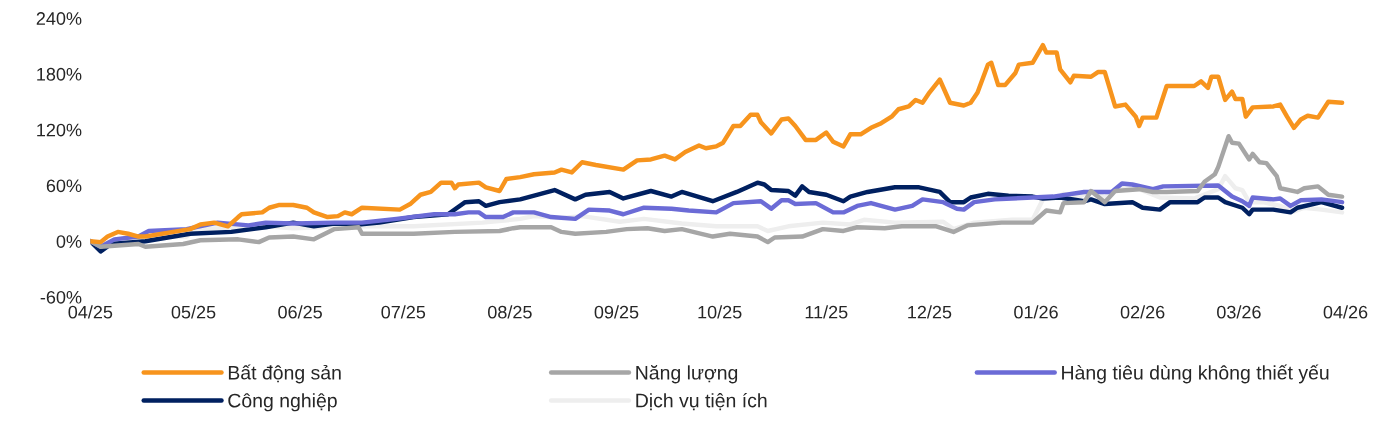 The height and width of the screenshot is (423, 1390). I want to click on x-tick-label: 03/26, so click(1239, 312).